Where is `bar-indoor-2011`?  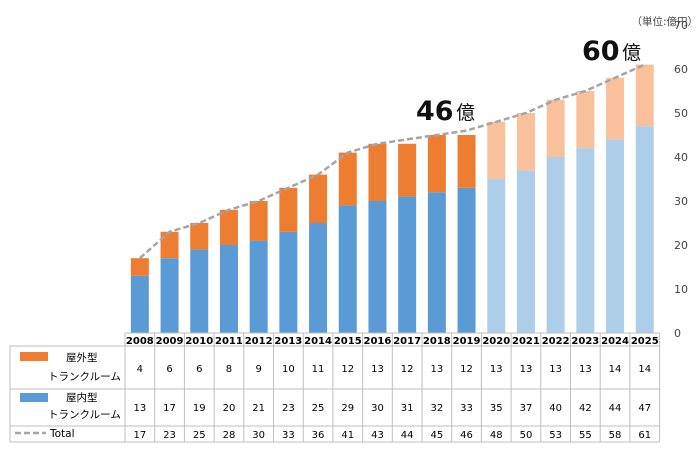 bar-indoor-2011 is located at coordinates (228, 289).